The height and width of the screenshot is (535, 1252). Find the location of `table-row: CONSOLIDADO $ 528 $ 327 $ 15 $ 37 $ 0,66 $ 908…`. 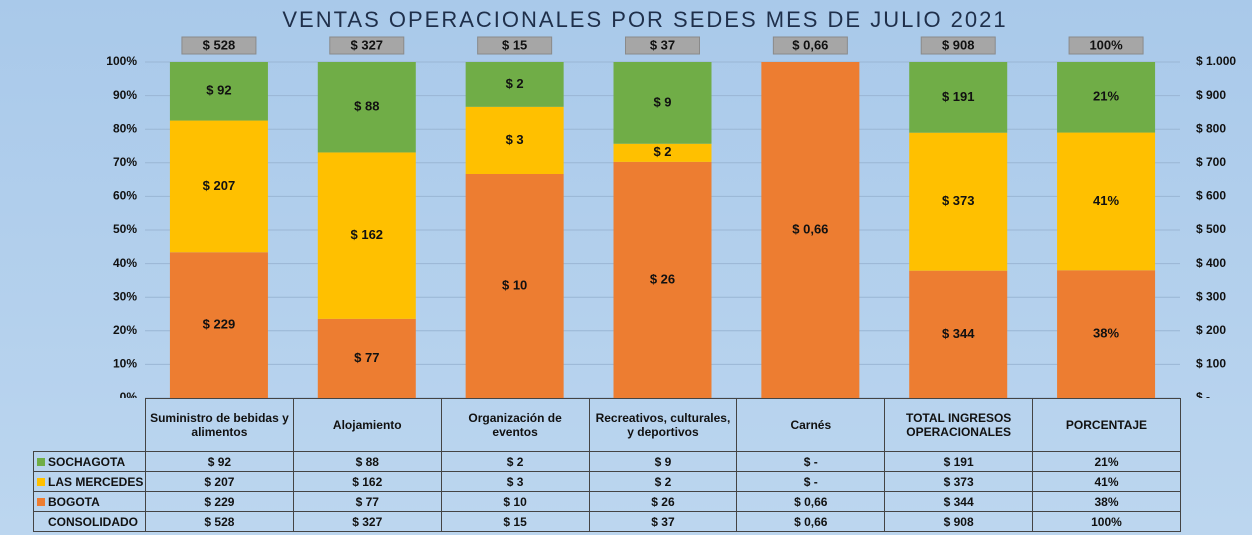

table-row: CONSOLIDADO $ 528 $ 327 $ 15 $ 37 $ 0,66 $ 908… is located at coordinates (607, 521).